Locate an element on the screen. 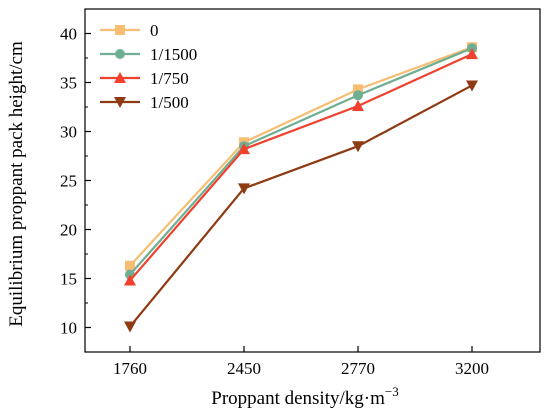  y-tick-label: 30 is located at coordinates (68, 132).